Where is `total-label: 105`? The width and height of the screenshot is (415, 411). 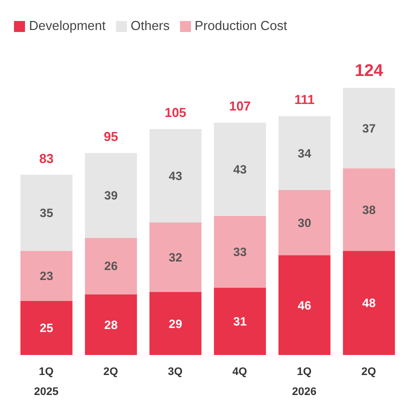
total-label: 105 is located at coordinates (175, 112).